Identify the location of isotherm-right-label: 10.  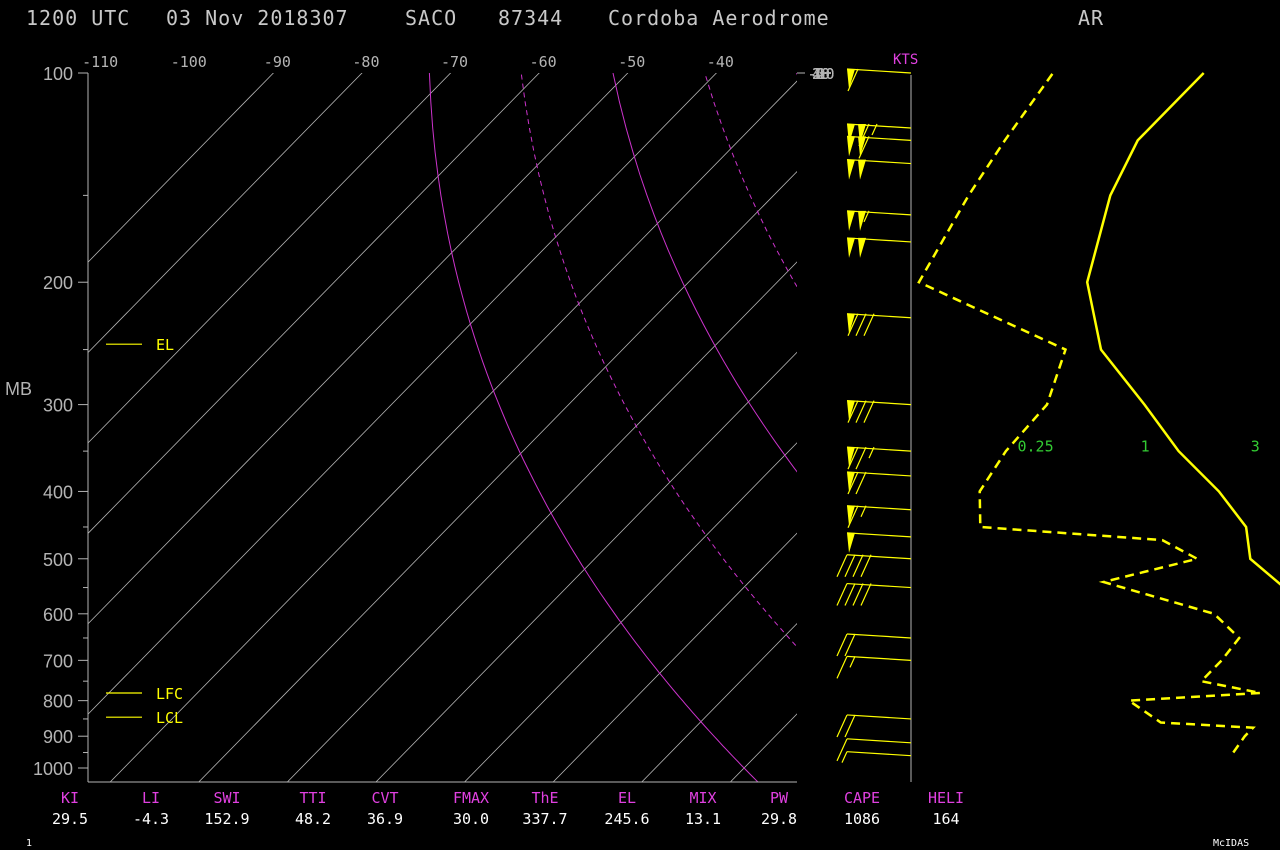
(821, 74).